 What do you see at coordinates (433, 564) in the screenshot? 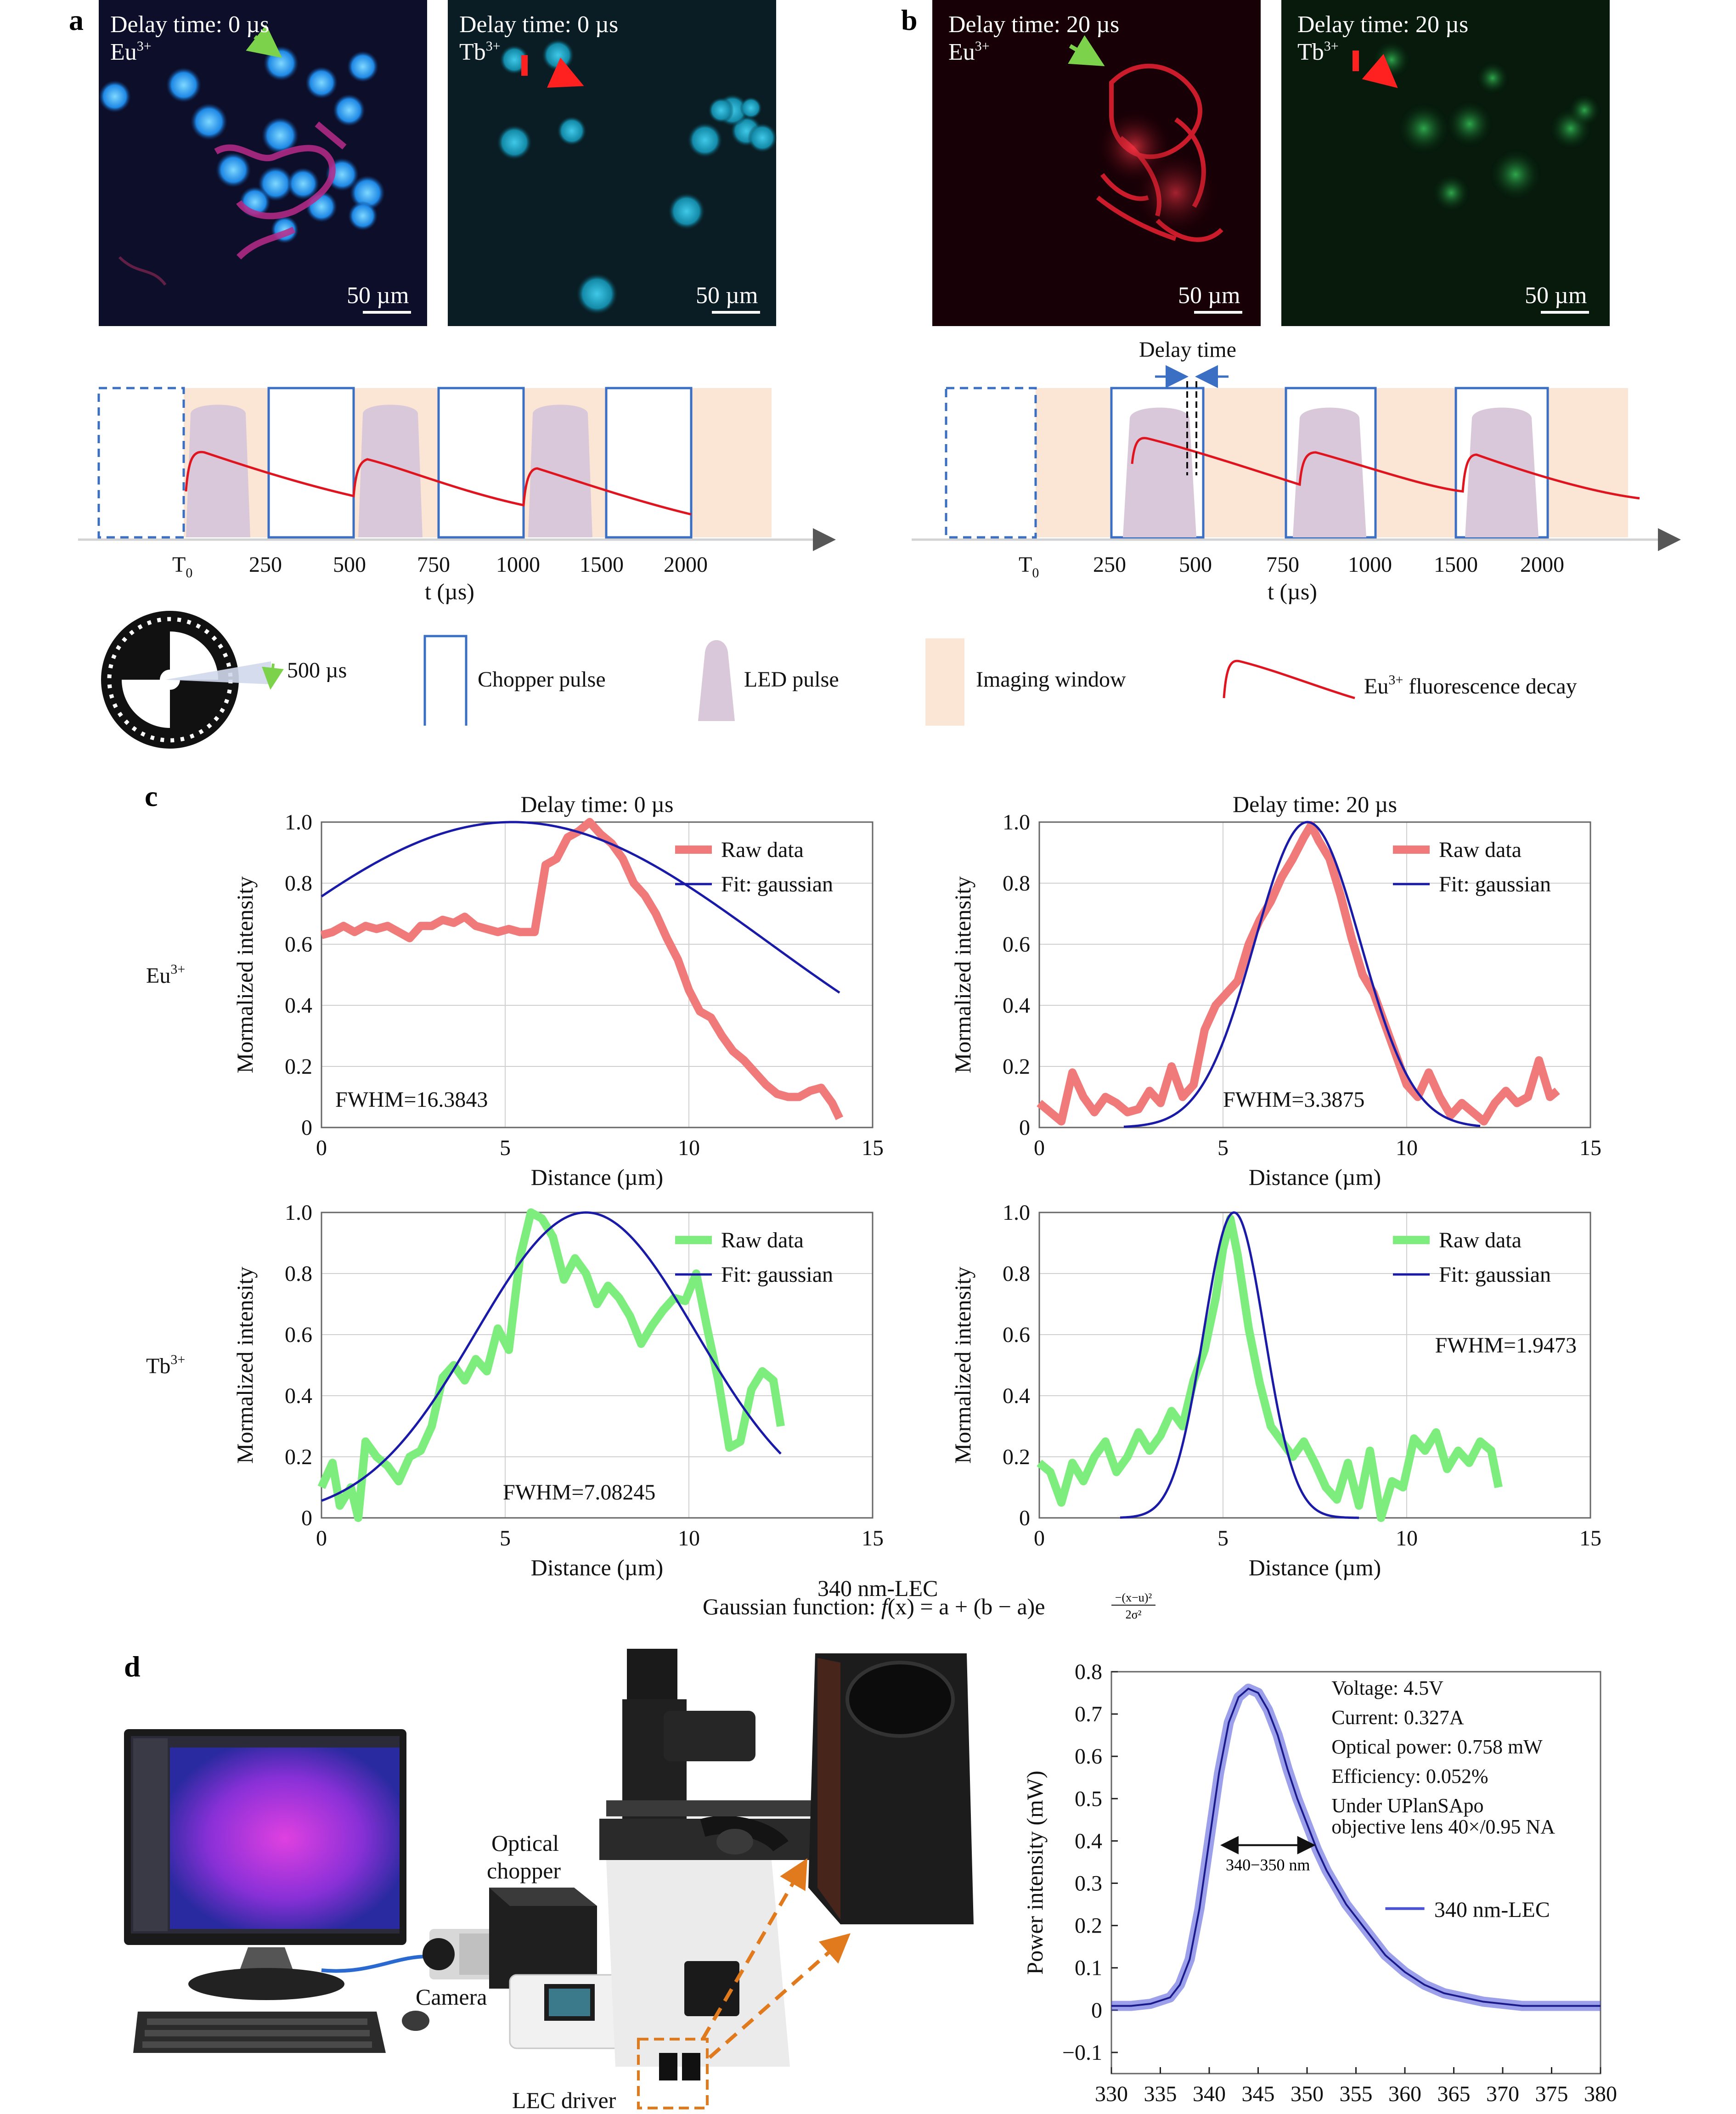
I see `timing-a-tick-3: 750` at bounding box center [433, 564].